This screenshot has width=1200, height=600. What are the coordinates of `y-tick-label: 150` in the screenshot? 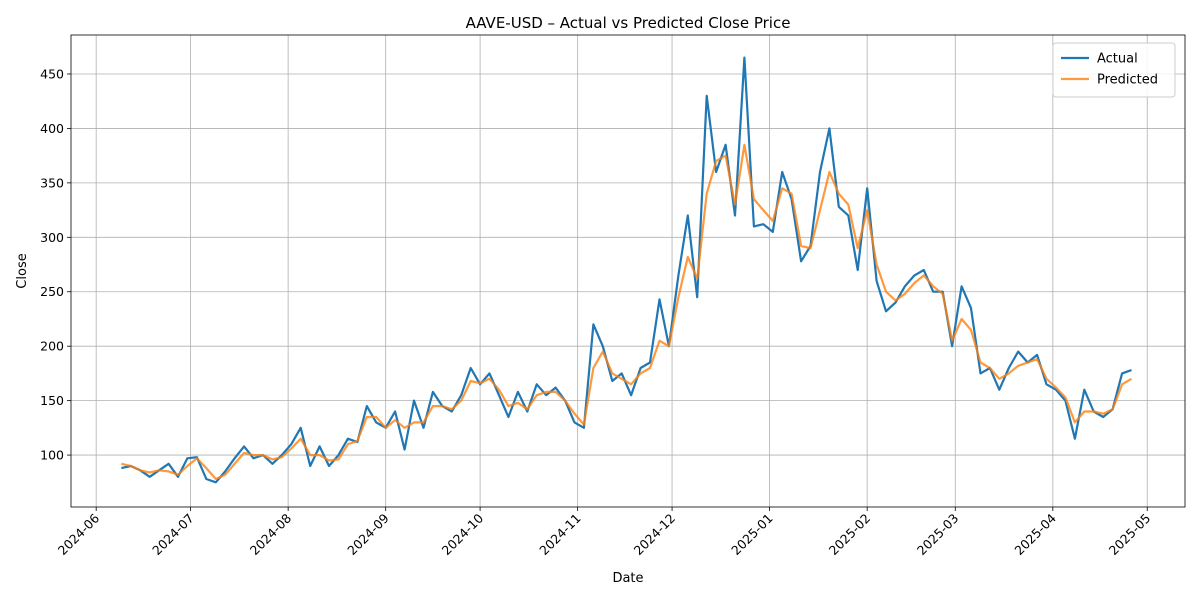 It's located at (52, 400).